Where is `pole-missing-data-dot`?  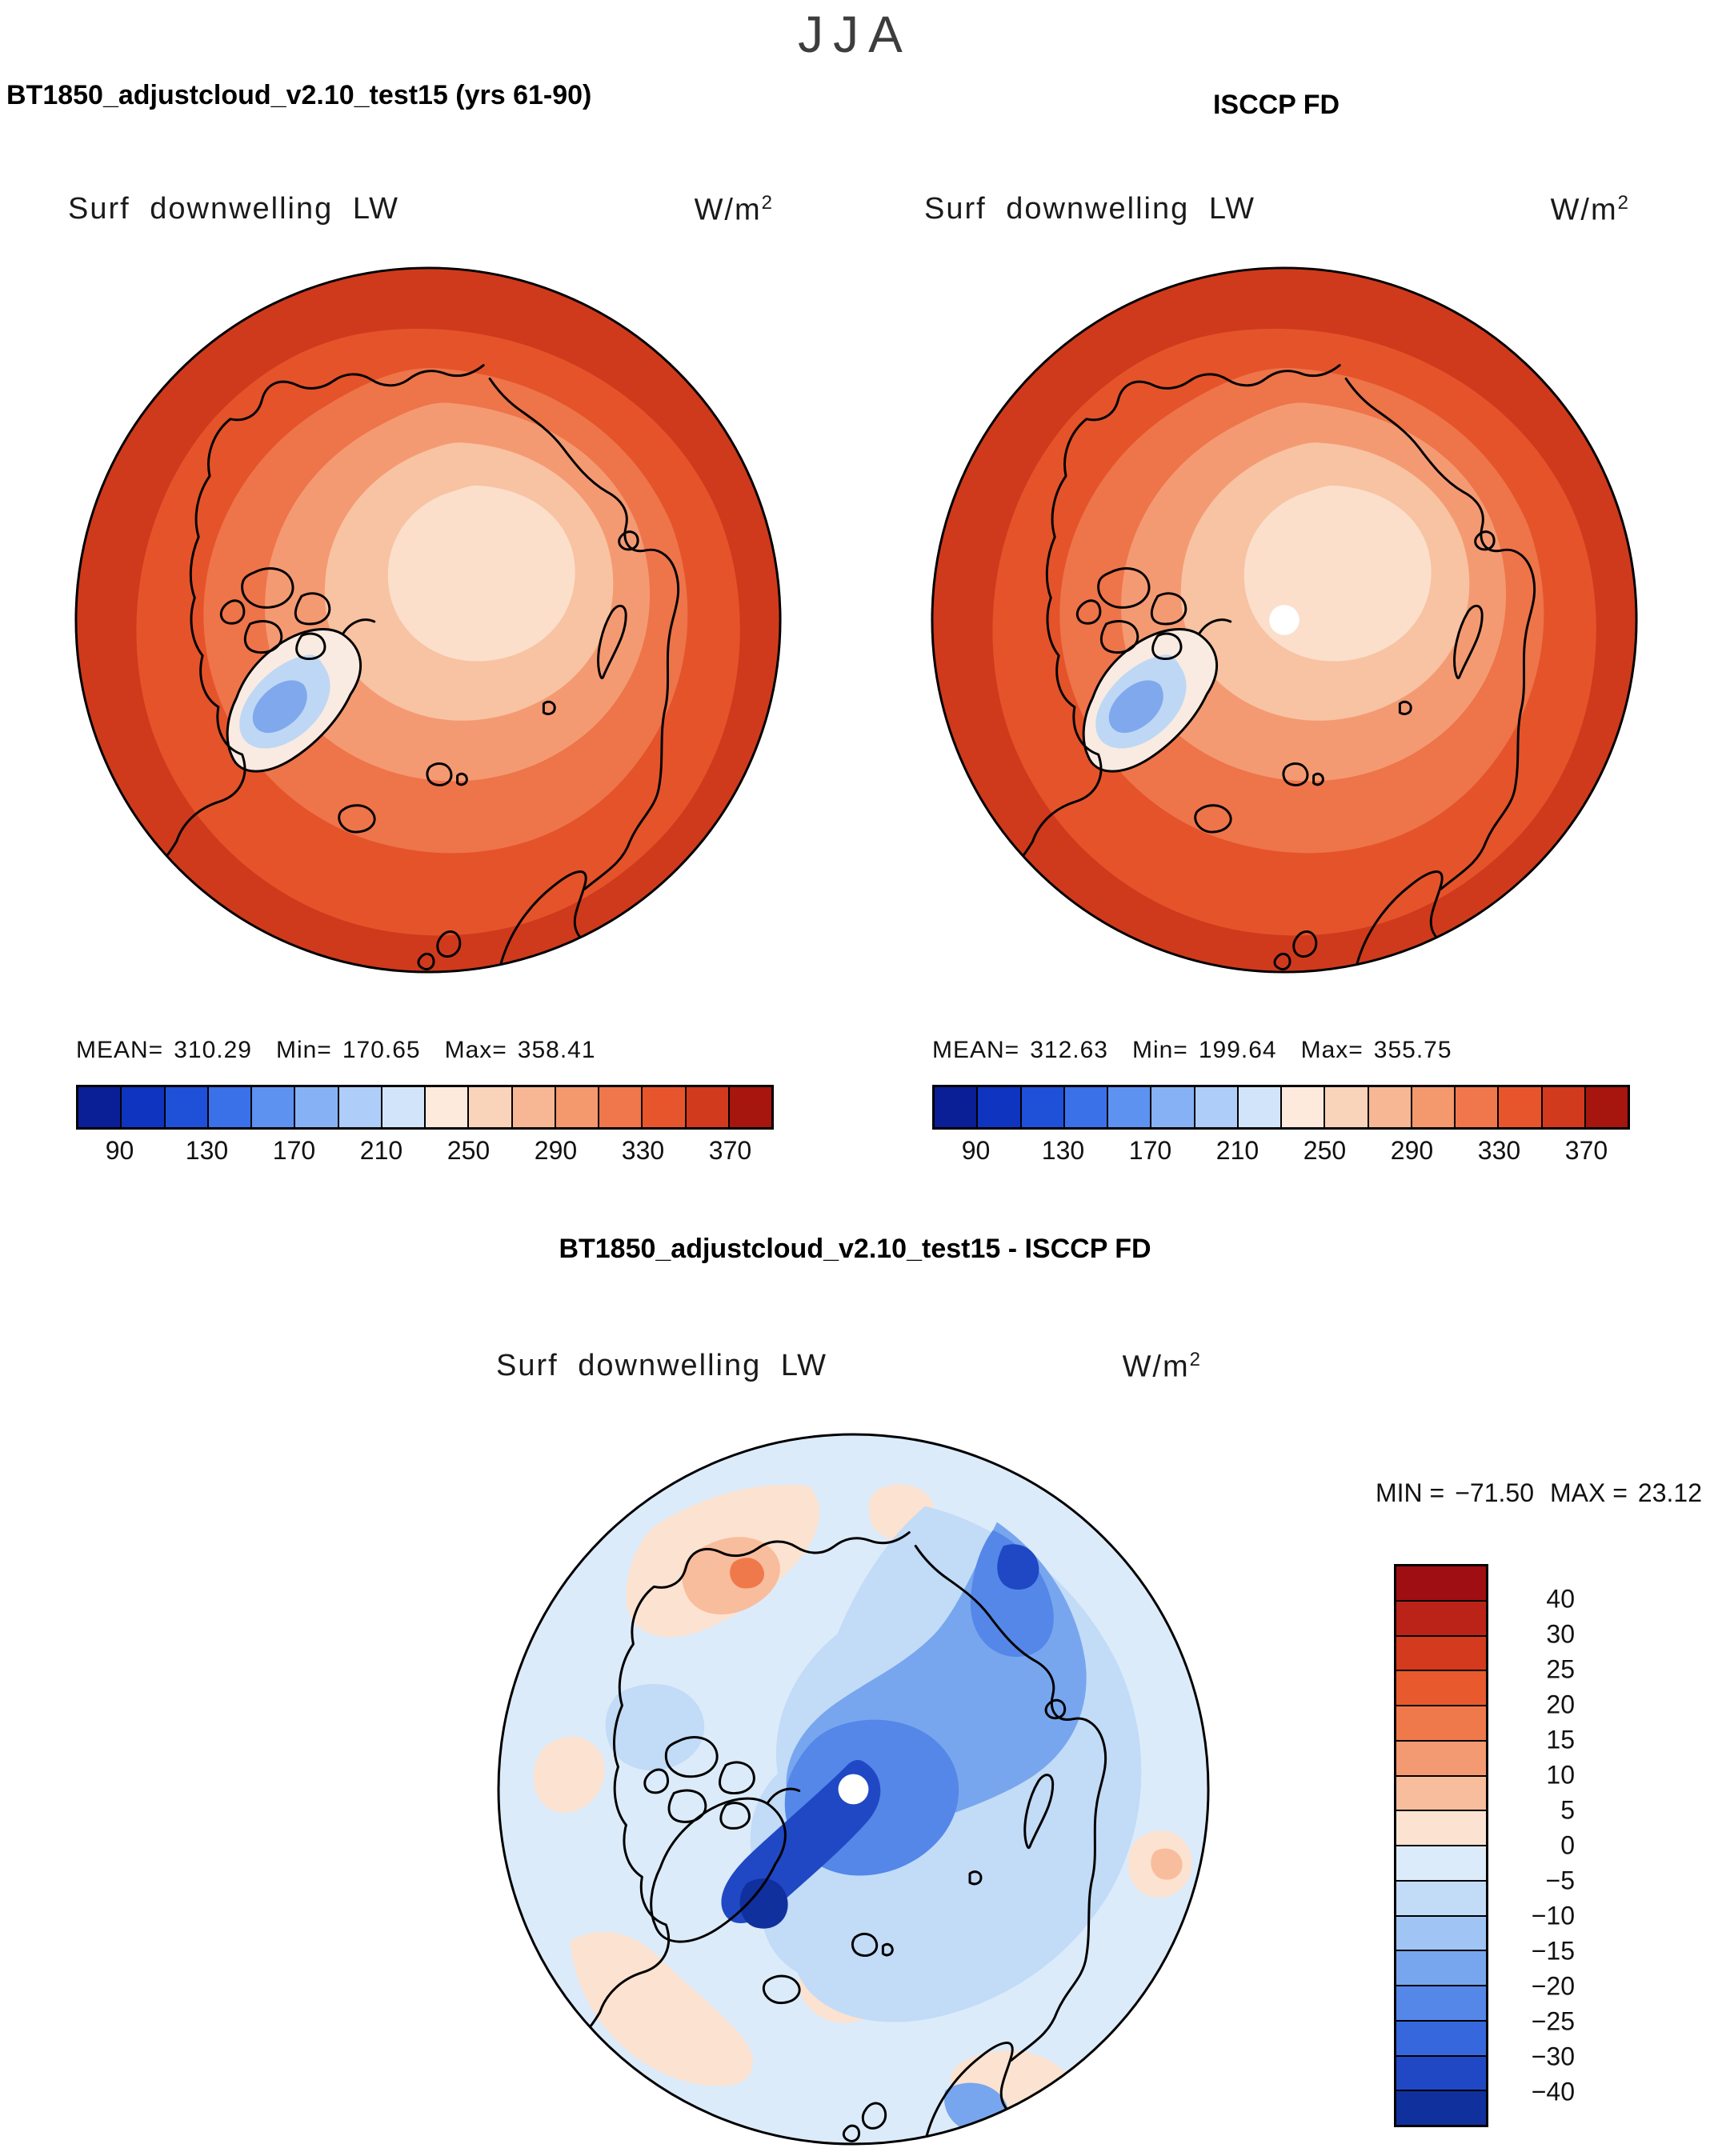 pole-missing-data-dot is located at coordinates (853, 1789).